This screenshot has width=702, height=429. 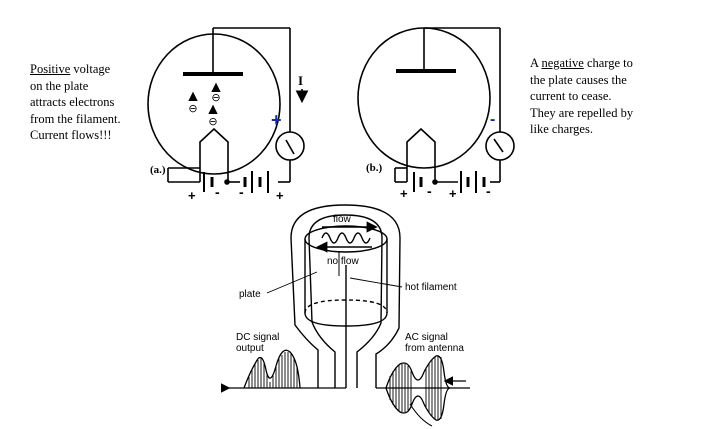 I want to click on positive-emphasis: Positive, so click(x=50, y=69).